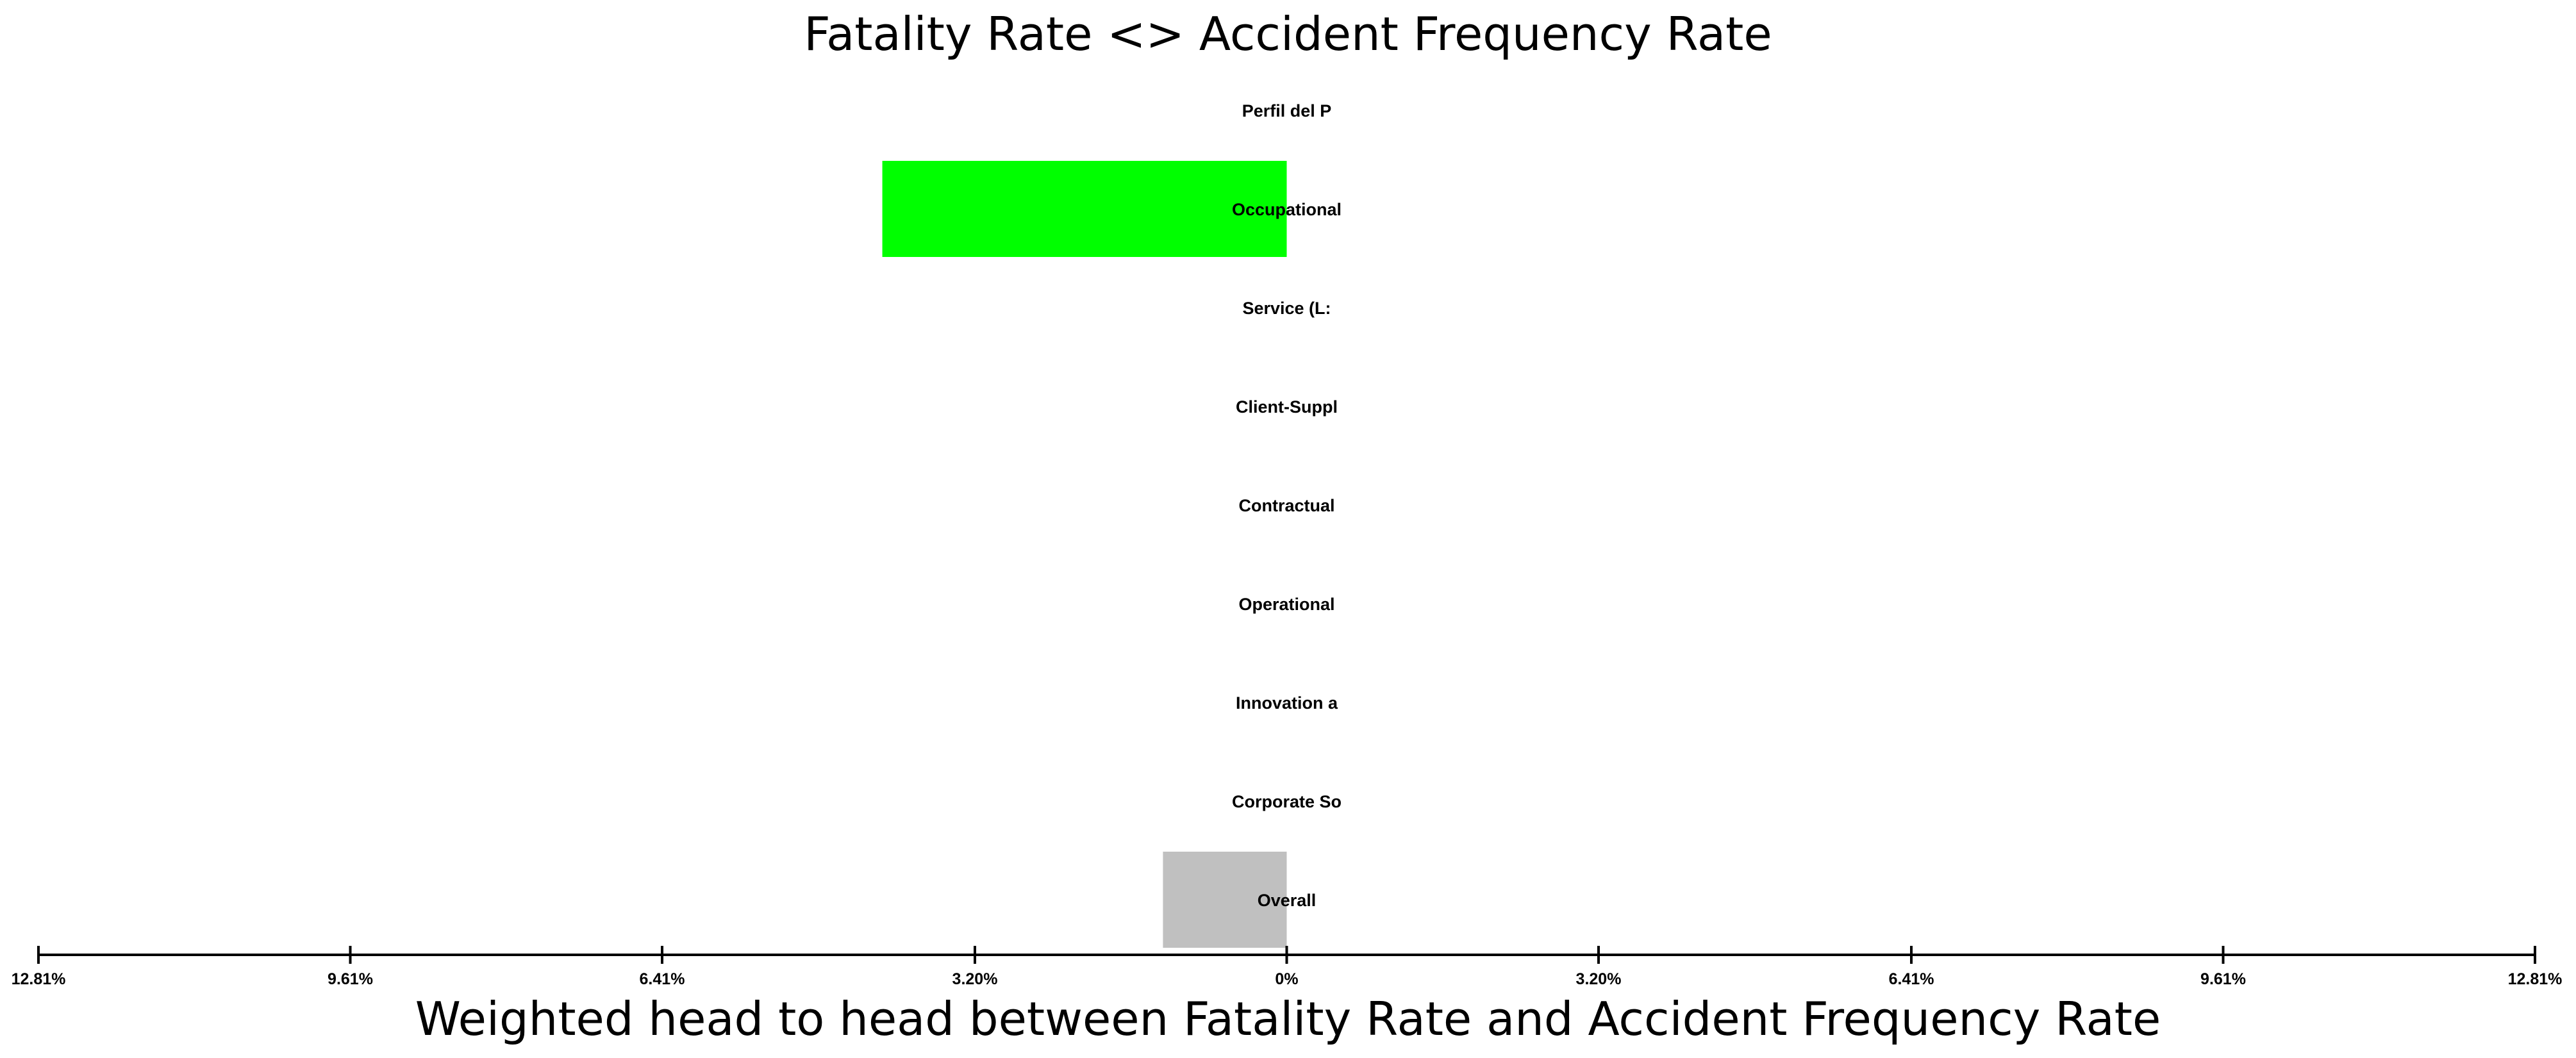 The width and height of the screenshot is (2576, 1058). I want to click on category-label: Corporate So, so click(1287, 801).